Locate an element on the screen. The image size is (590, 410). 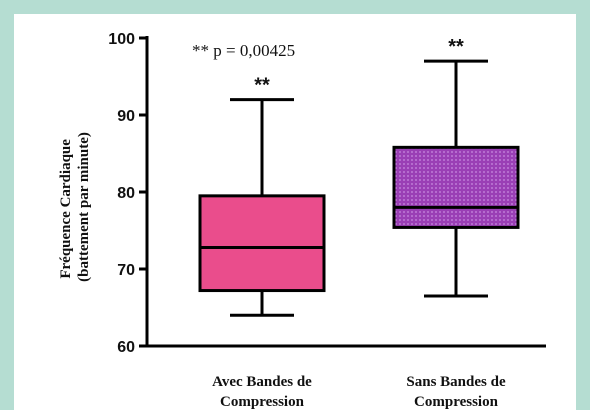
y-tick-label: 60 is located at coordinates (126, 347).